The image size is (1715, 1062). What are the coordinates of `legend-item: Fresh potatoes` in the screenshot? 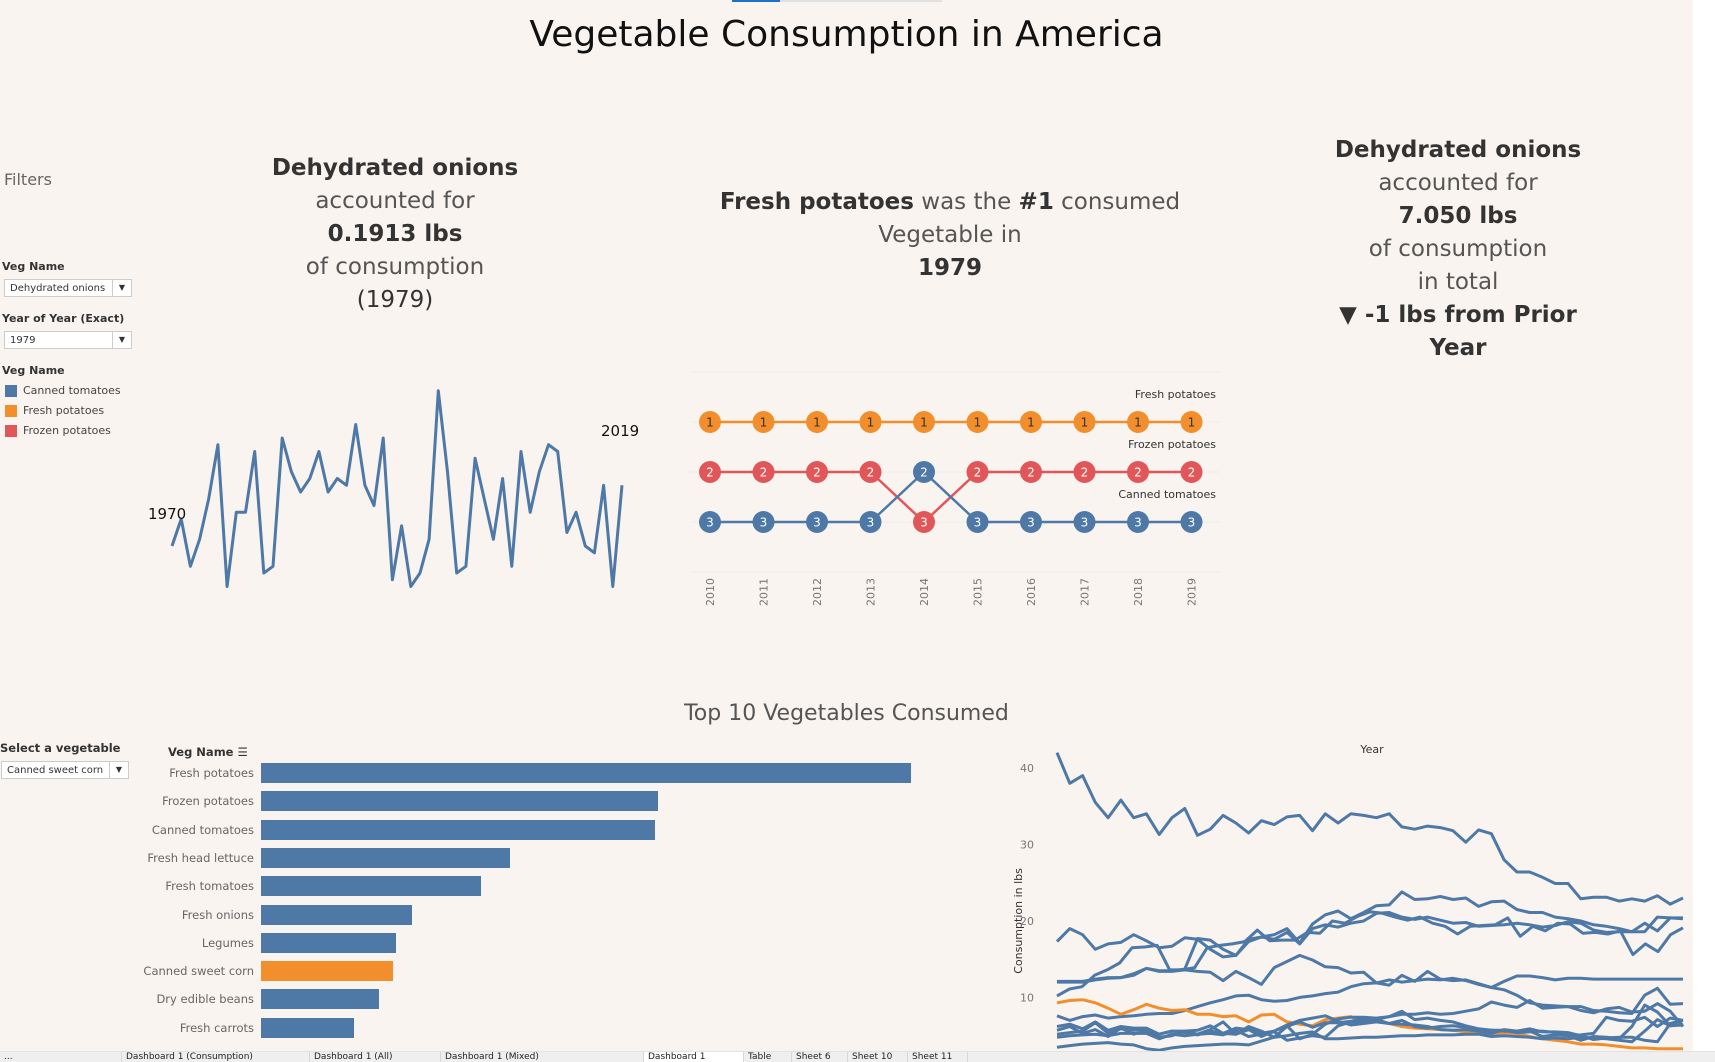 It's located at (54, 410).